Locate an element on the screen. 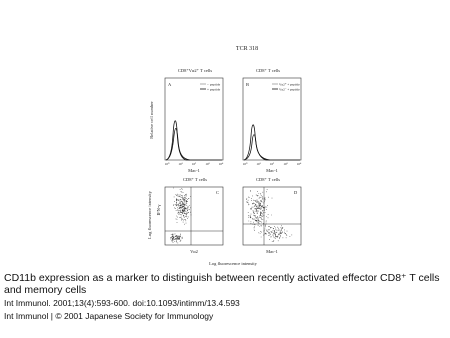  panel-heading: CD8⁺Vα2⁺ T cells is located at coordinates (195, 70).